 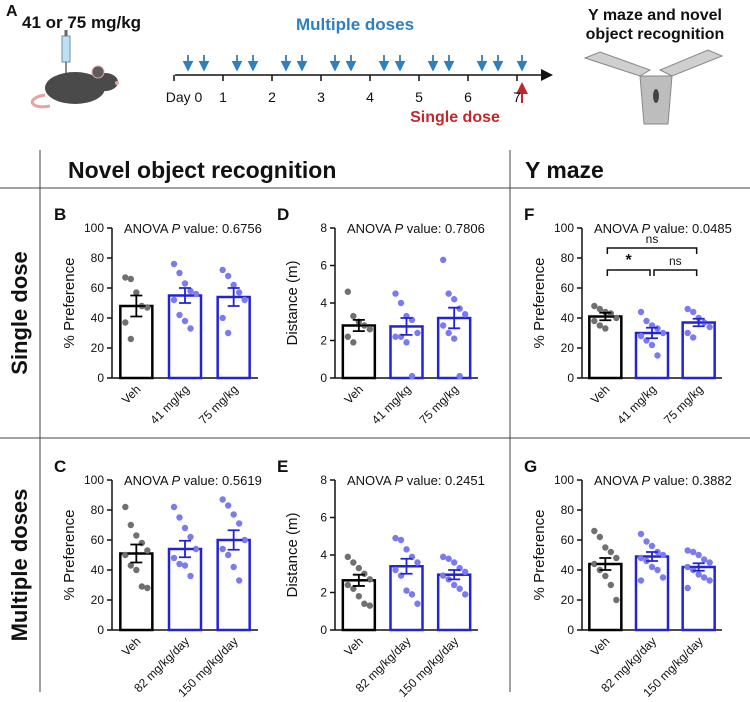 What do you see at coordinates (75, 69) in the screenshot?
I see `mouse-icon` at bounding box center [75, 69].